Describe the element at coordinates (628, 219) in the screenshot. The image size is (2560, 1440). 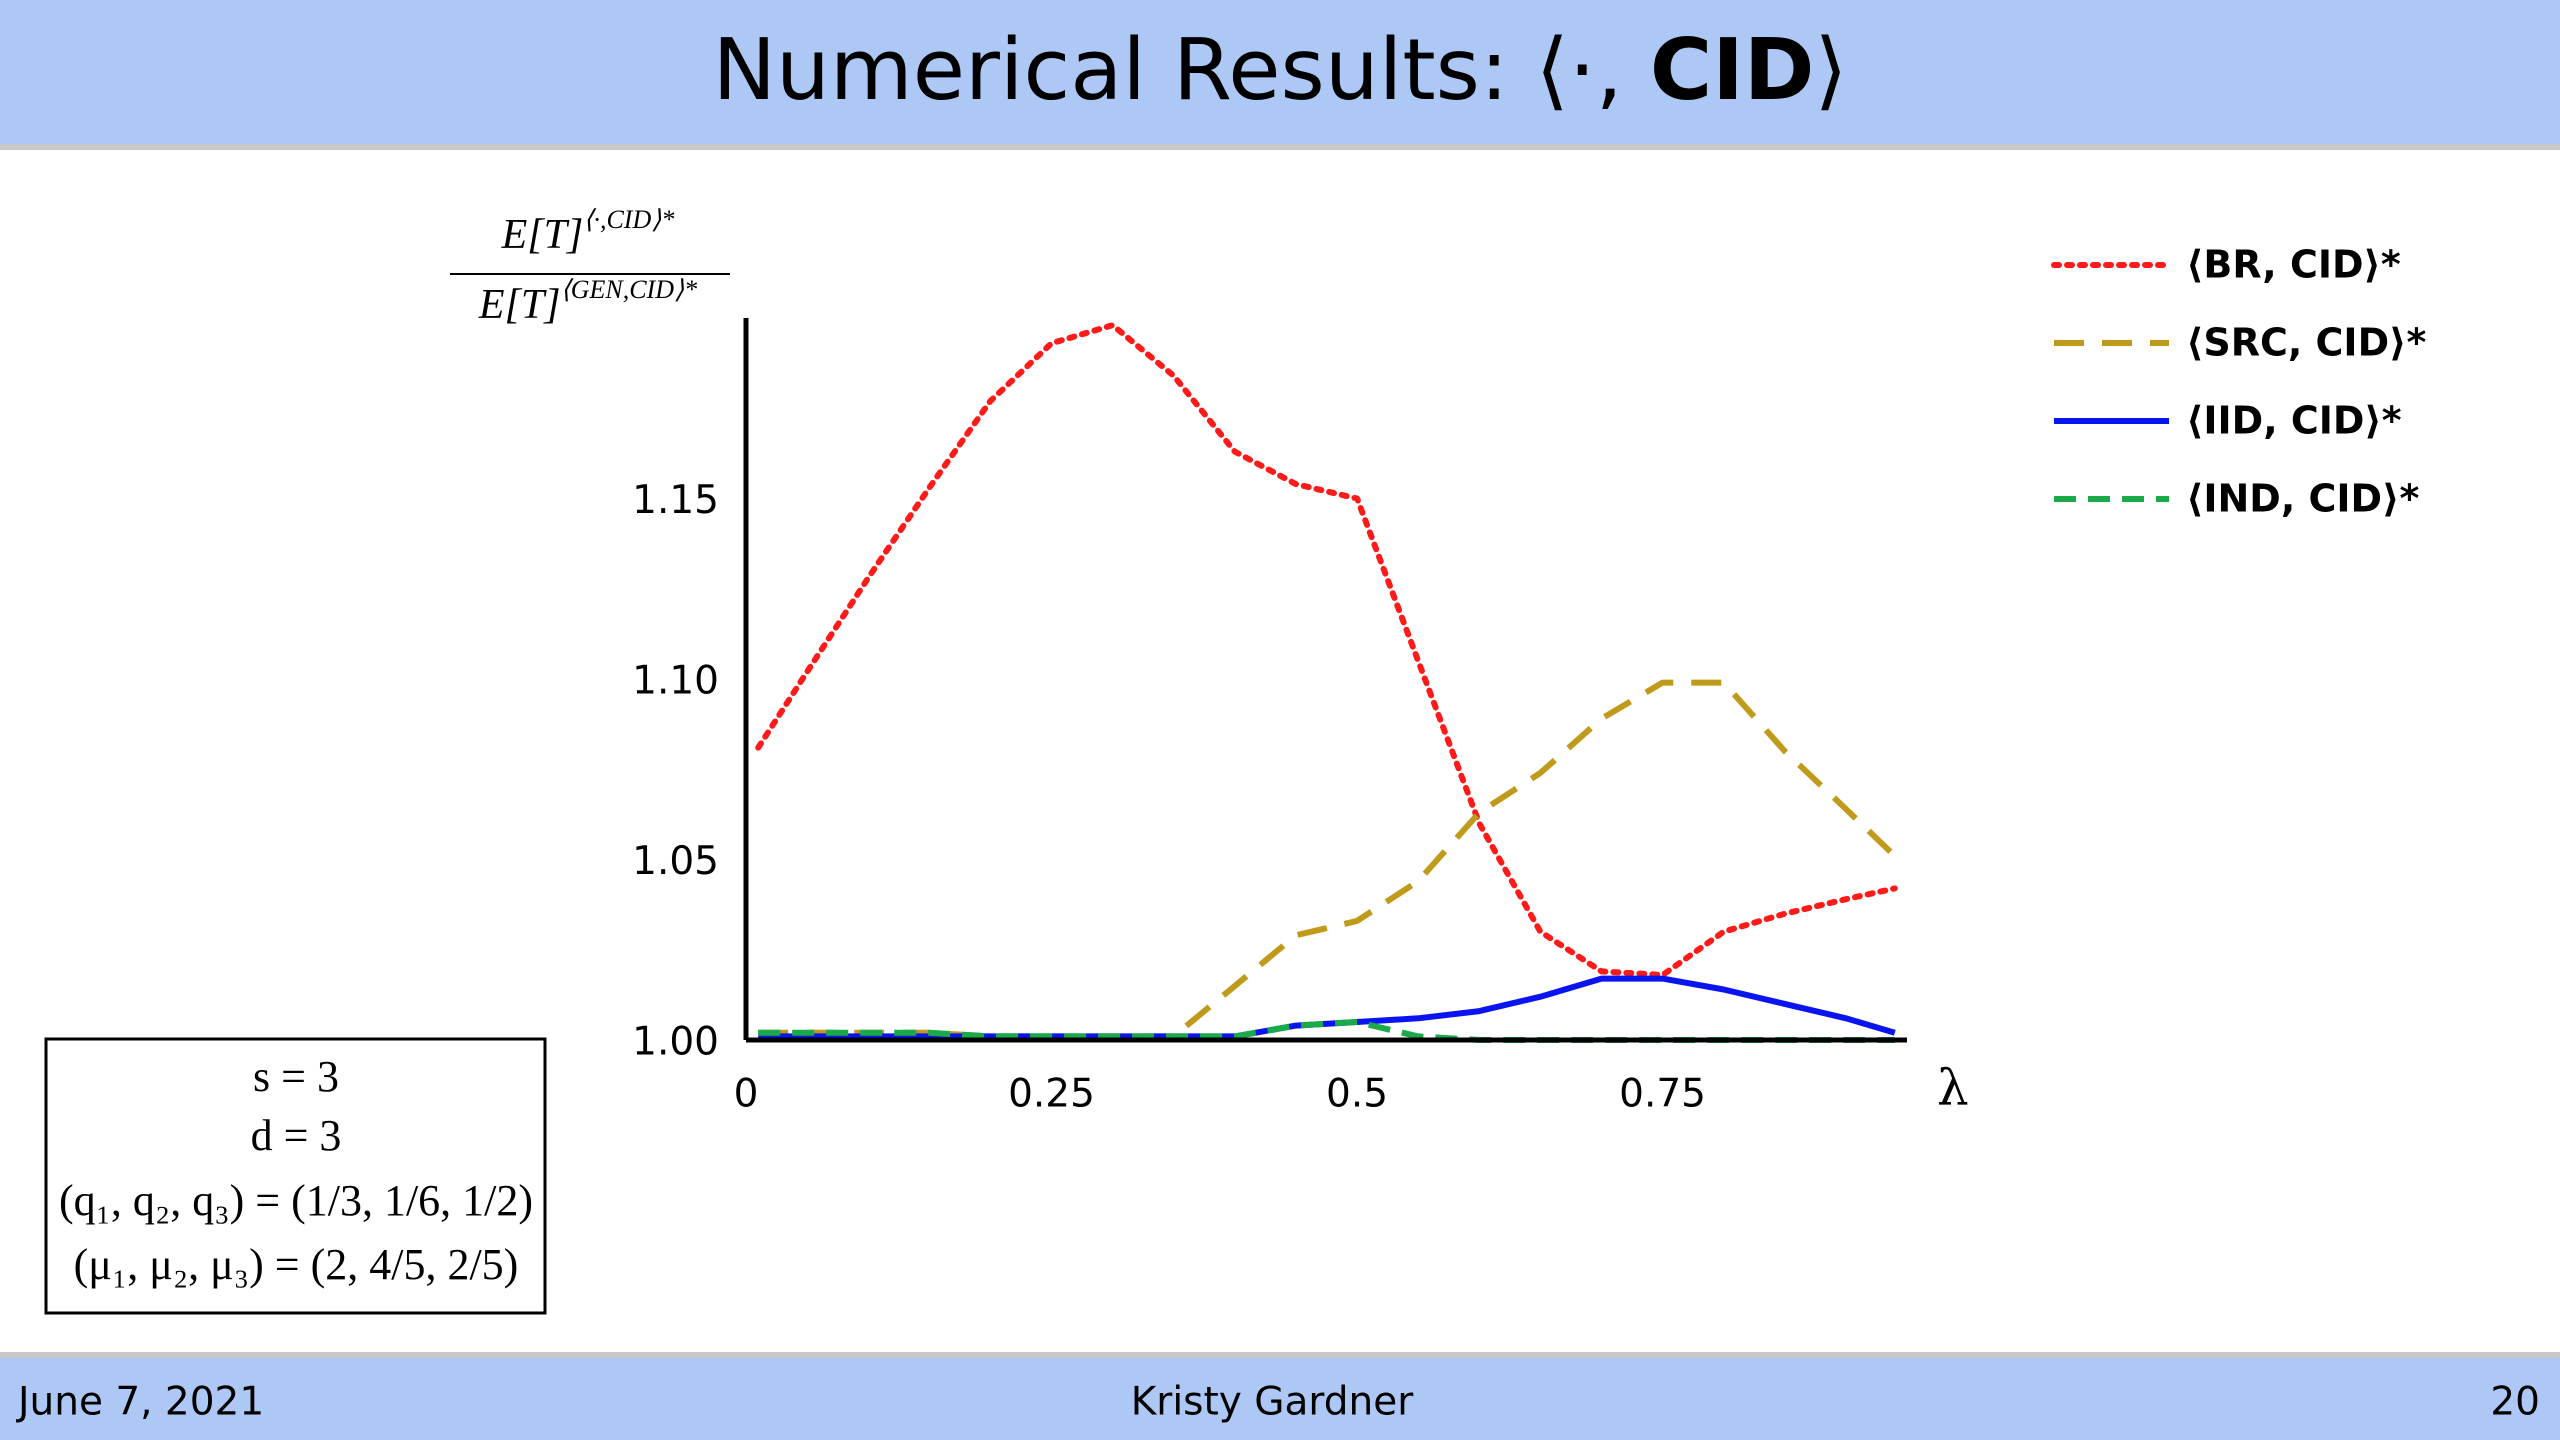
I see `ylabel-sup: ⟨·,CID⟩*` at that location.